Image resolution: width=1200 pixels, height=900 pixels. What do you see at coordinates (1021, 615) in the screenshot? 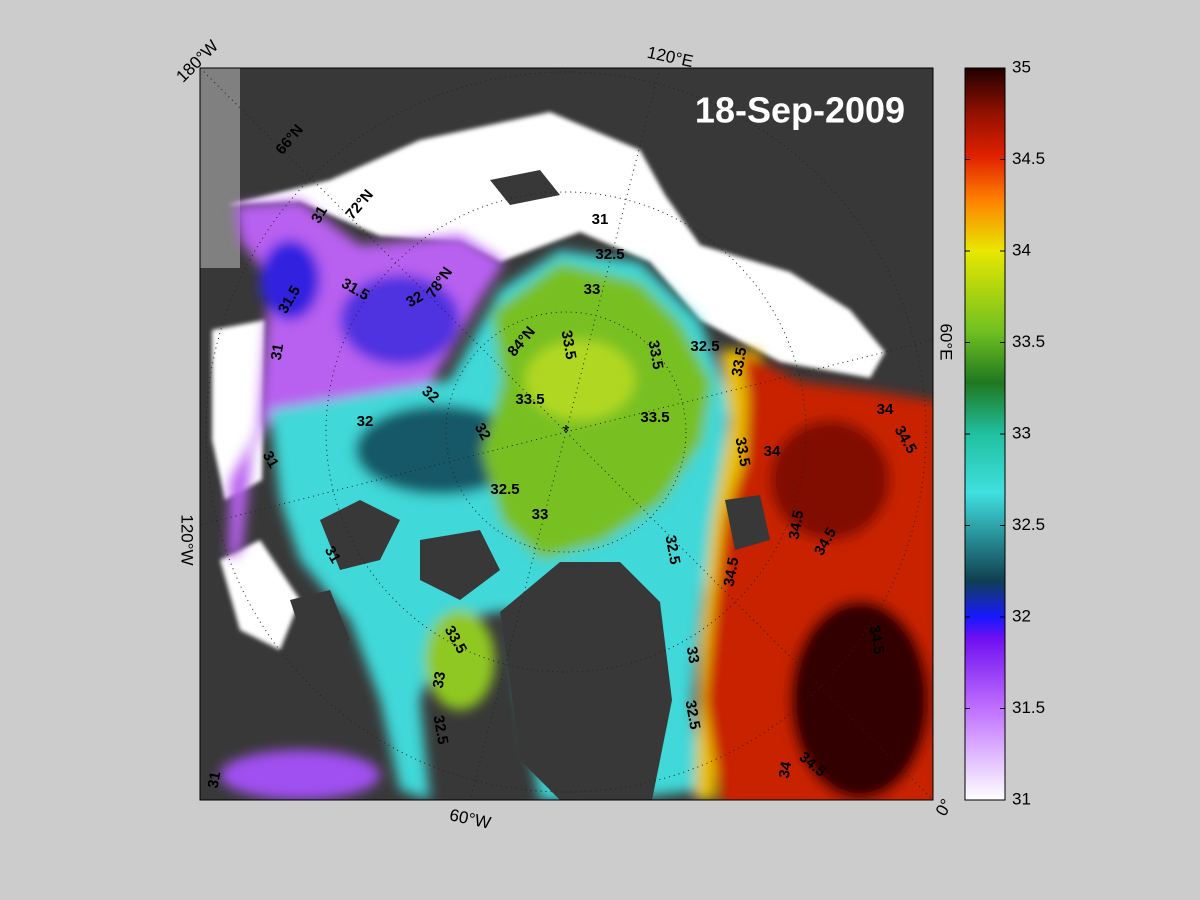
I see `colorbar-tick-label: 32` at bounding box center [1021, 615].